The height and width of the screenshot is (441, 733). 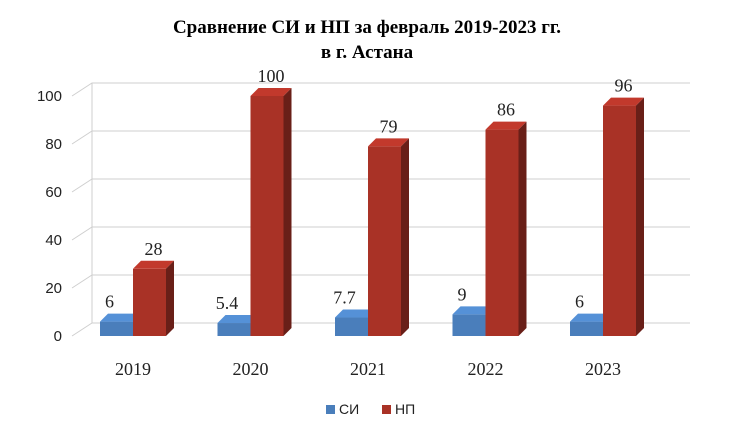 I want to click on data-label-СИ-2023: 6, so click(x=579, y=302).